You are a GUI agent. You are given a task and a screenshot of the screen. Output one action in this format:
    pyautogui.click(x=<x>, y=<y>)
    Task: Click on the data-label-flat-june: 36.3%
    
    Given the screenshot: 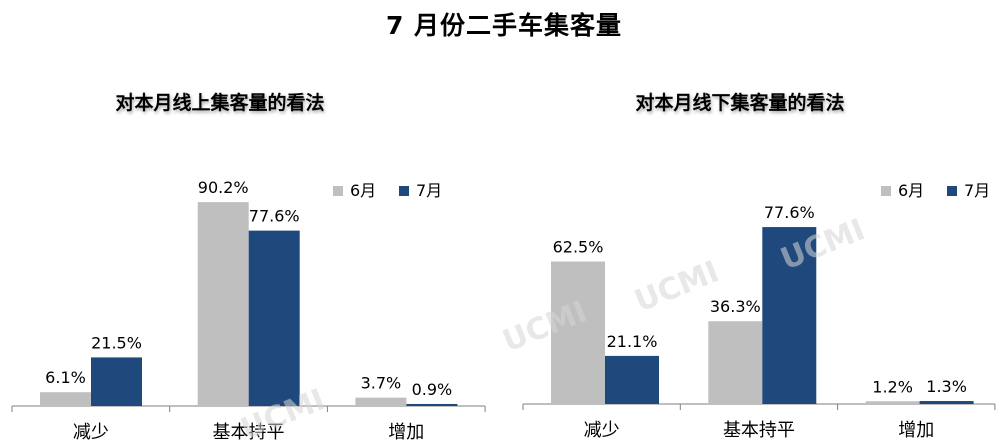 What is the action you would take?
    pyautogui.click(x=735, y=306)
    